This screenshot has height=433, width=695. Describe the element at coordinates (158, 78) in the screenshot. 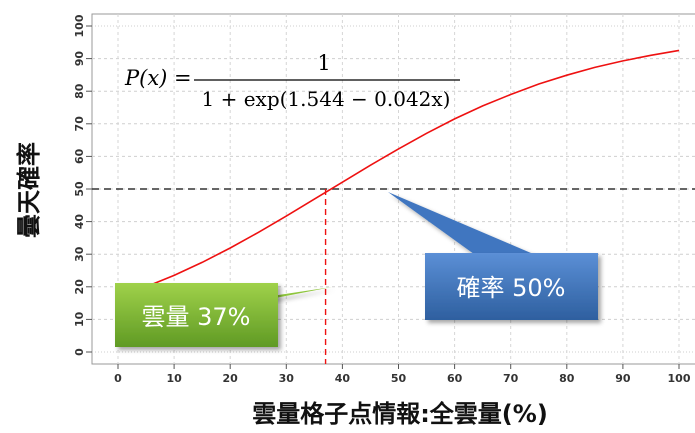

I see `formula-lhs: P(x) =` at that location.